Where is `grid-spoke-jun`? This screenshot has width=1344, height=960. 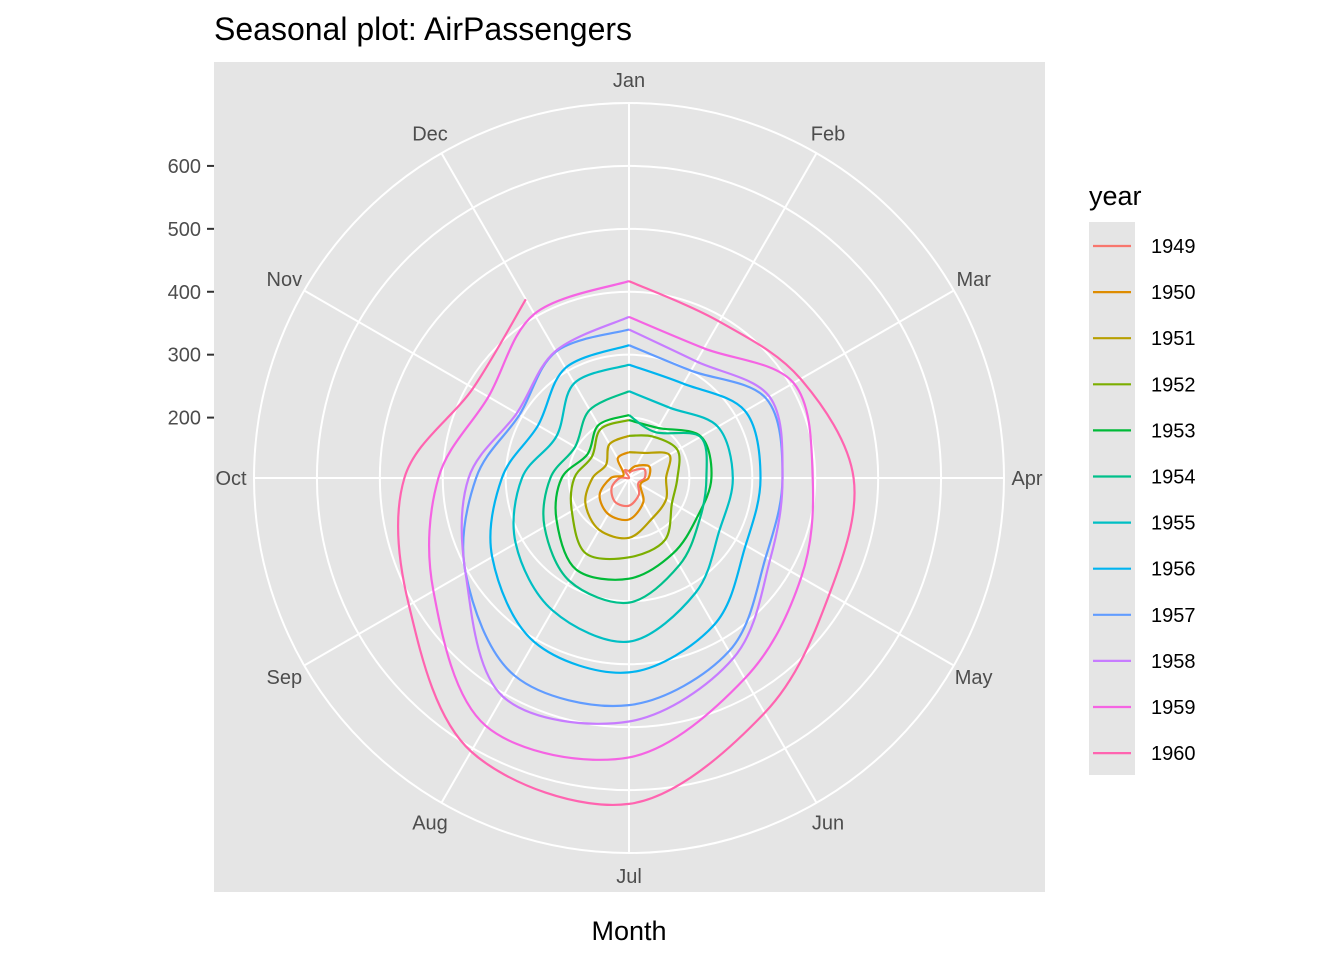 grid-spoke-jun is located at coordinates (723, 640).